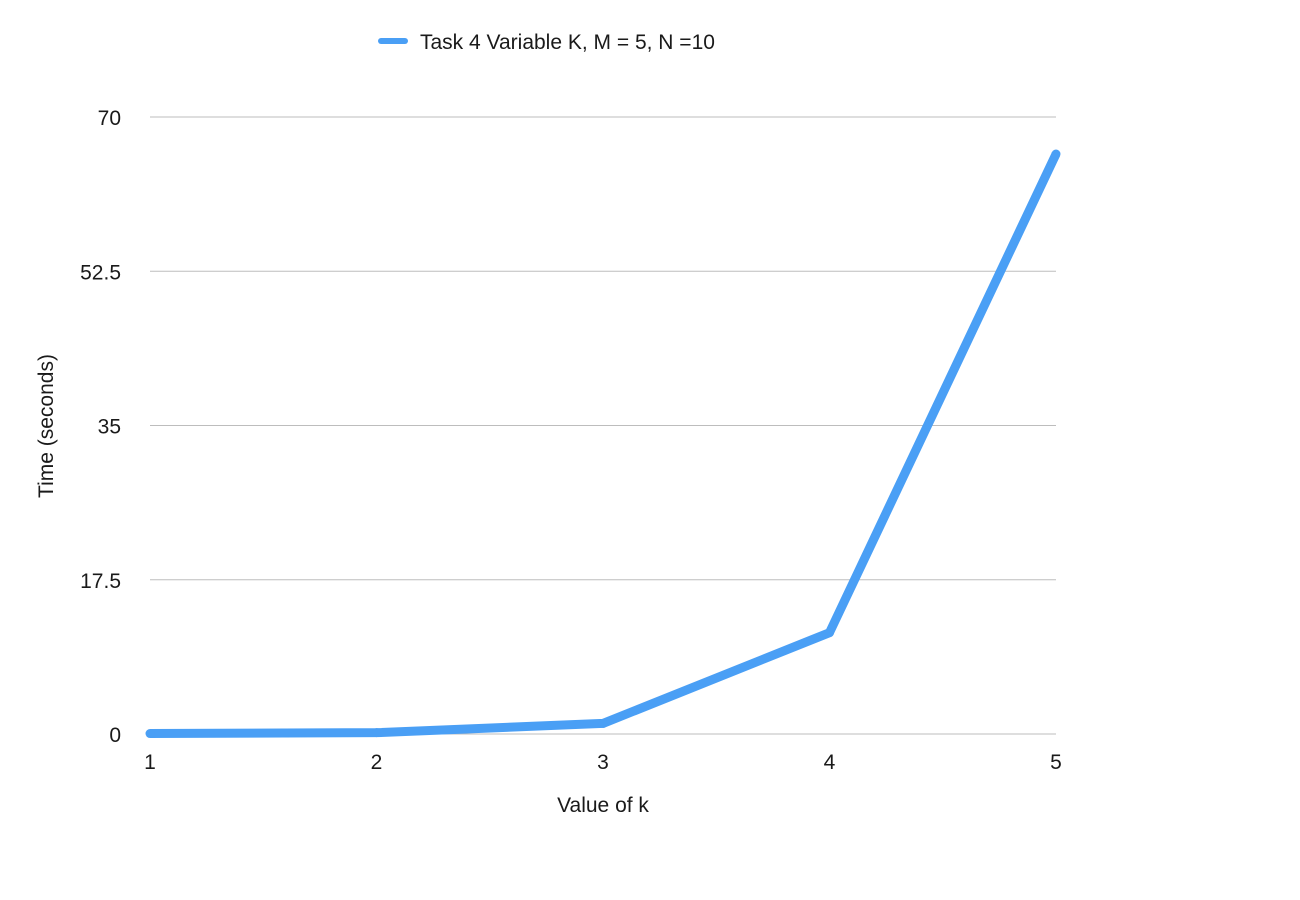 The width and height of the screenshot is (1300, 900). What do you see at coordinates (567, 42) in the screenshot?
I see `legend-label: Task 4 Variable K, M = 5, N =10` at bounding box center [567, 42].